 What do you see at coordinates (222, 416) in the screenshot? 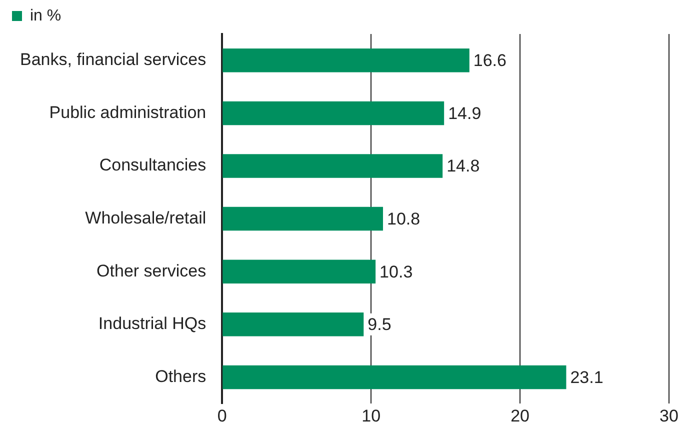
I see `x-tick-label: 0` at bounding box center [222, 416].